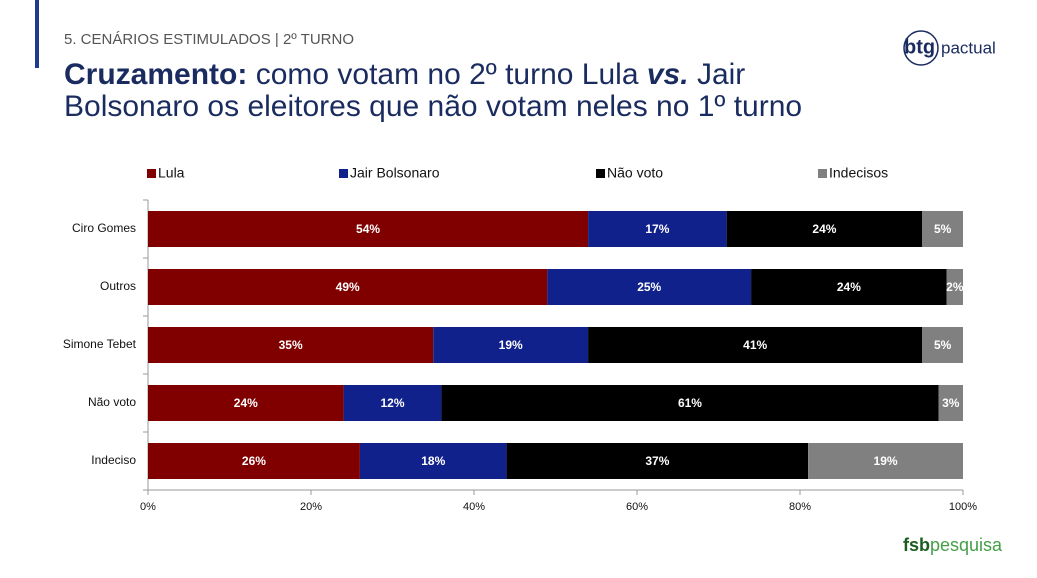 This screenshot has width=1037, height=578. I want to click on value-label: 49%, so click(348, 287).